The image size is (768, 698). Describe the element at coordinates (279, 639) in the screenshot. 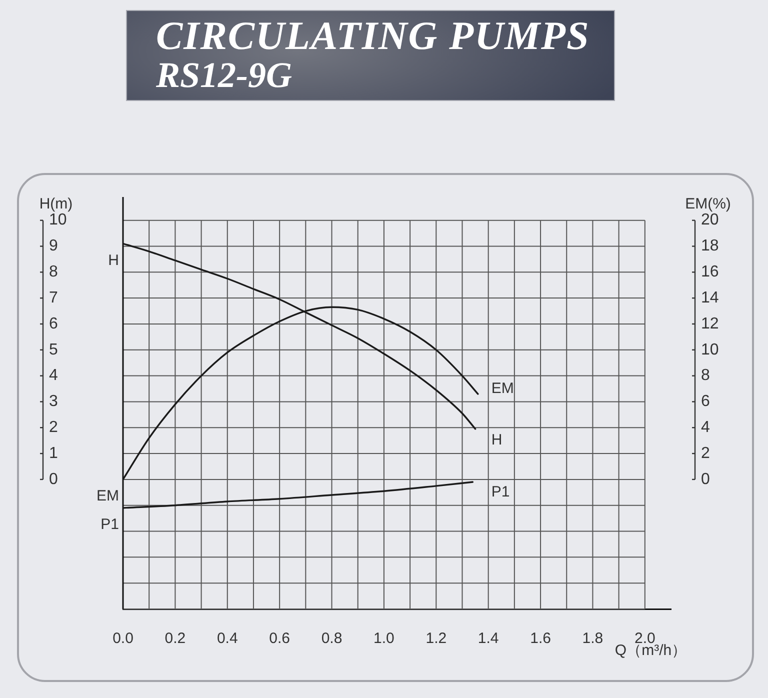

I see `x-tick-label: 0.6` at that location.